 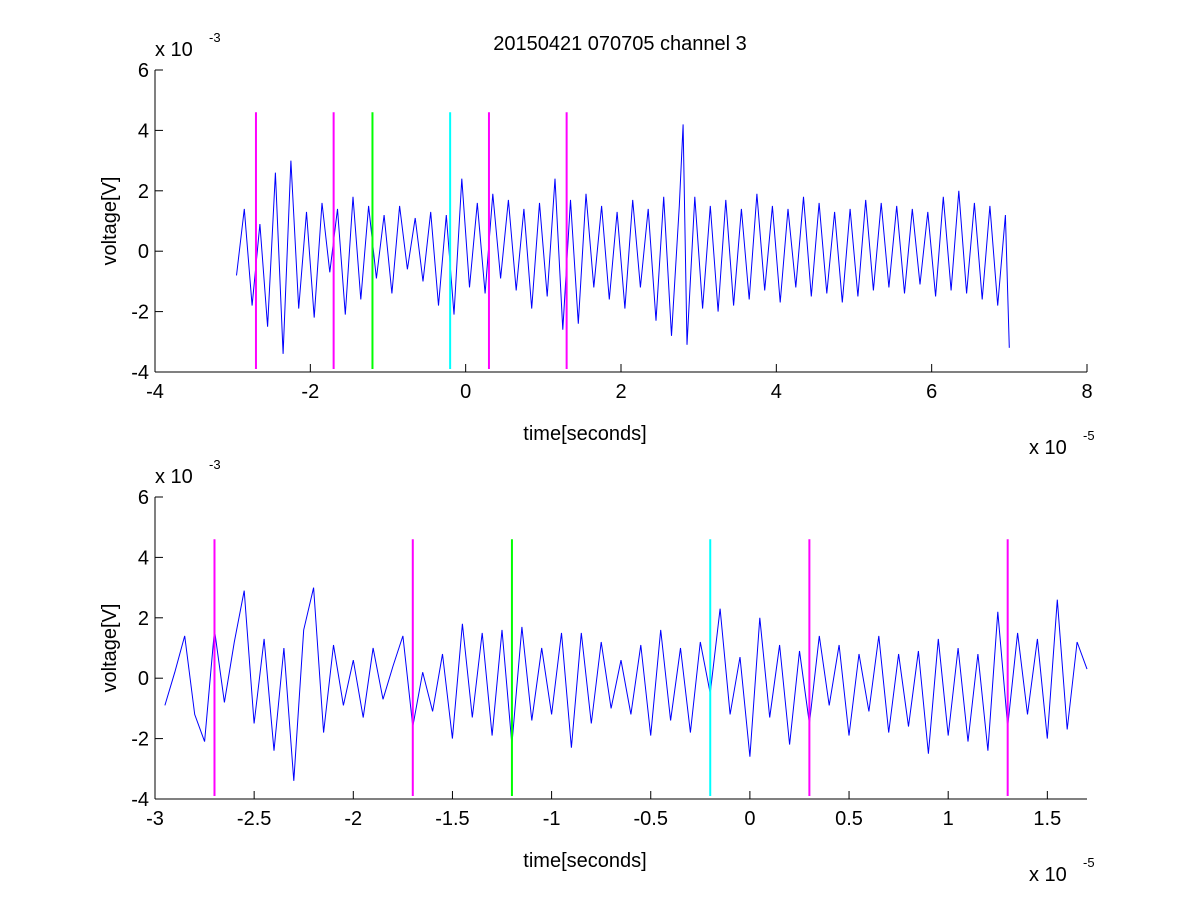 I want to click on x-tick-label: 4, so click(x=776, y=392).